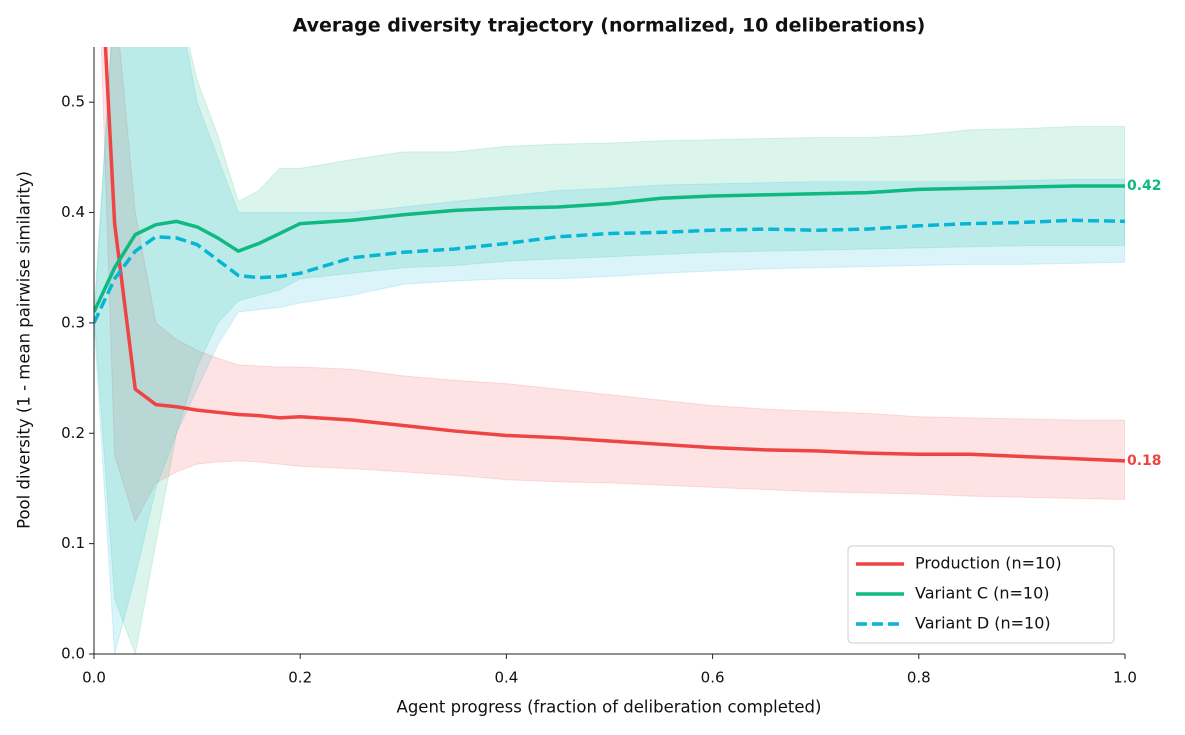 This screenshot has width=1185, height=735. Describe the element at coordinates (73, 433) in the screenshot. I see `y-tick-label: 0.2` at that location.